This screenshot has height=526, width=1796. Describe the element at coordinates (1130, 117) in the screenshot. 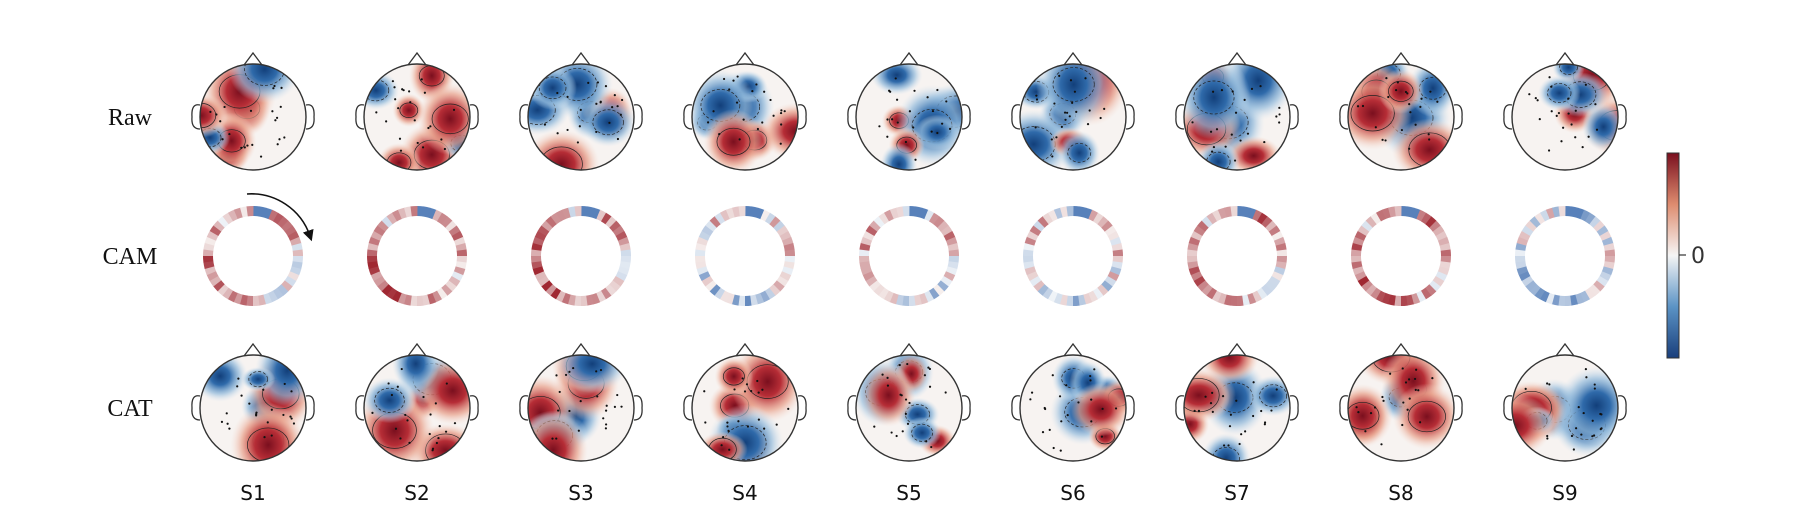

I see `ear-outline` at that location.